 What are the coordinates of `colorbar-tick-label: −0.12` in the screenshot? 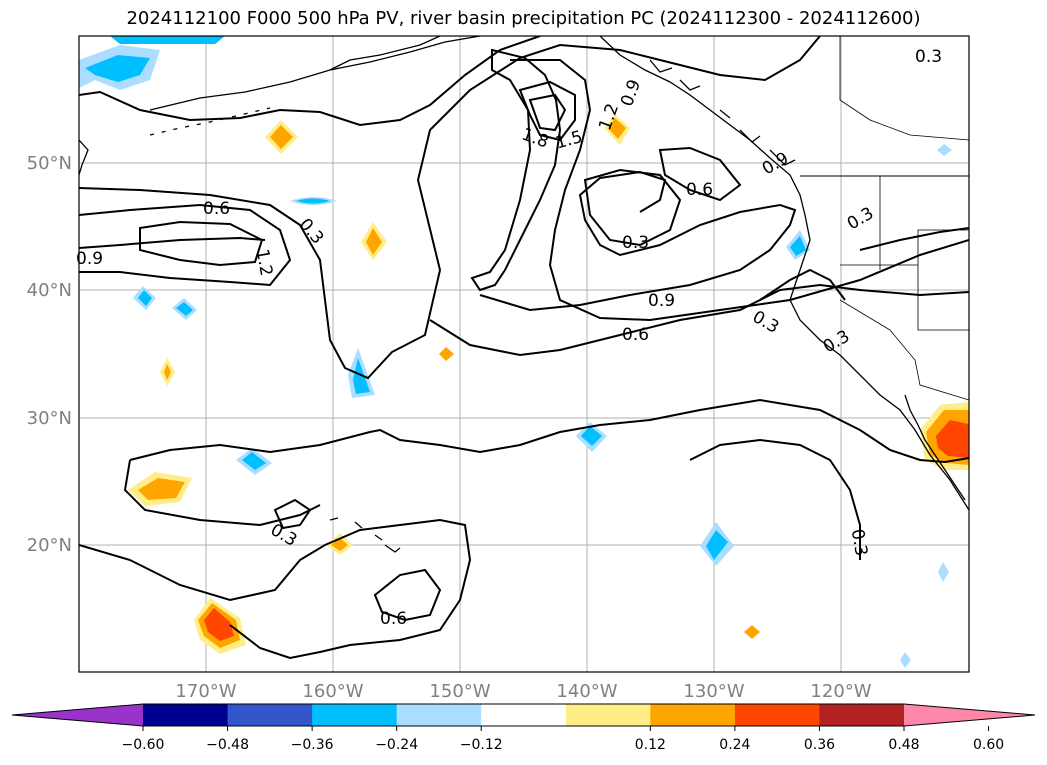 It's located at (481, 745).